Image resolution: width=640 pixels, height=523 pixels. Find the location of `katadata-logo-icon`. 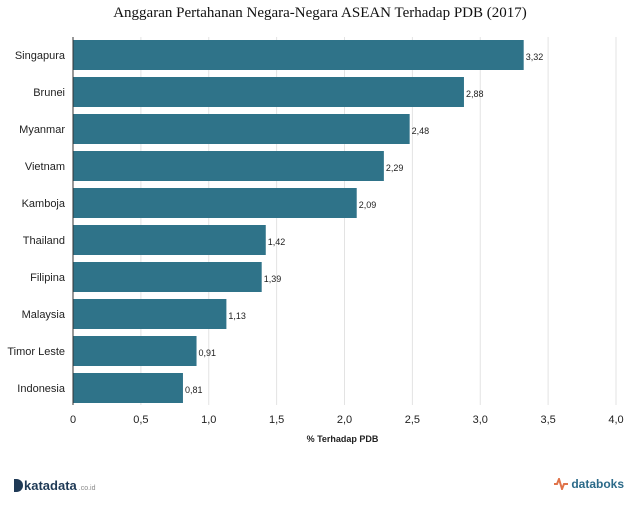

katadata-logo-icon is located at coordinates (18, 485).